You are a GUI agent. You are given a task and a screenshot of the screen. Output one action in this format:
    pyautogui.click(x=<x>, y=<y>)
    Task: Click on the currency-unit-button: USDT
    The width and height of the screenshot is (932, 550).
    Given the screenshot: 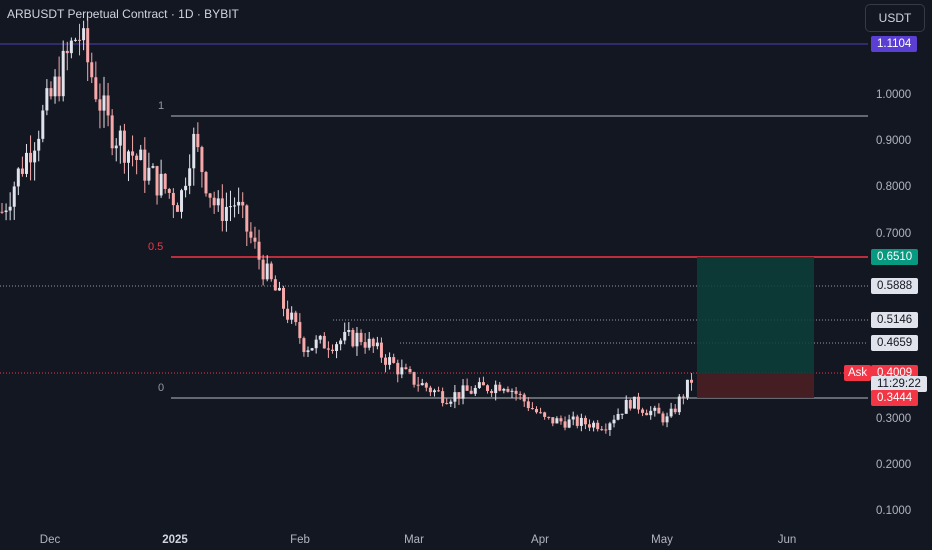 What is the action you would take?
    pyautogui.click(x=895, y=18)
    